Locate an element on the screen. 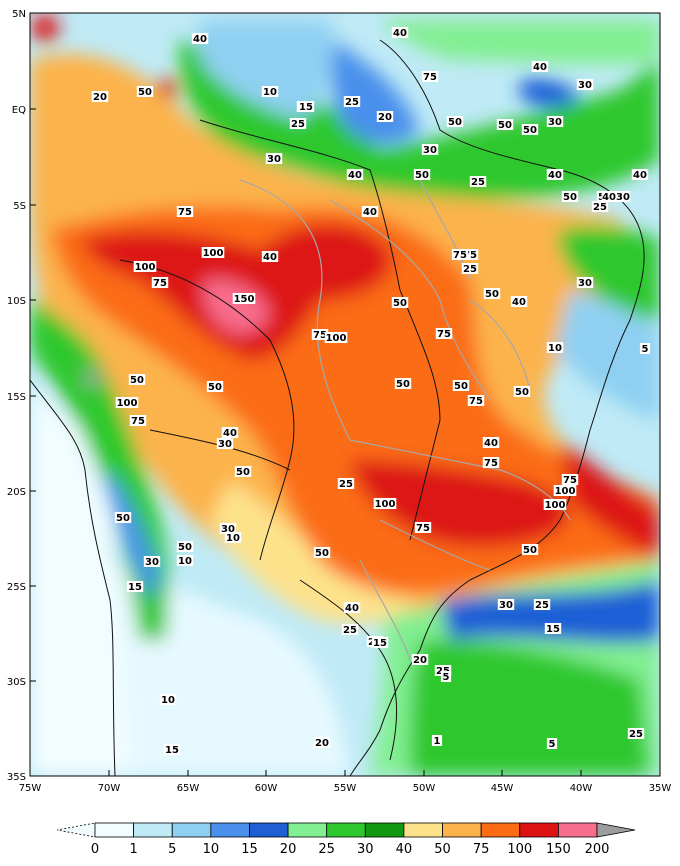 This screenshot has height=866, width=680. lon-tick-label: 75W is located at coordinates (30, 788).